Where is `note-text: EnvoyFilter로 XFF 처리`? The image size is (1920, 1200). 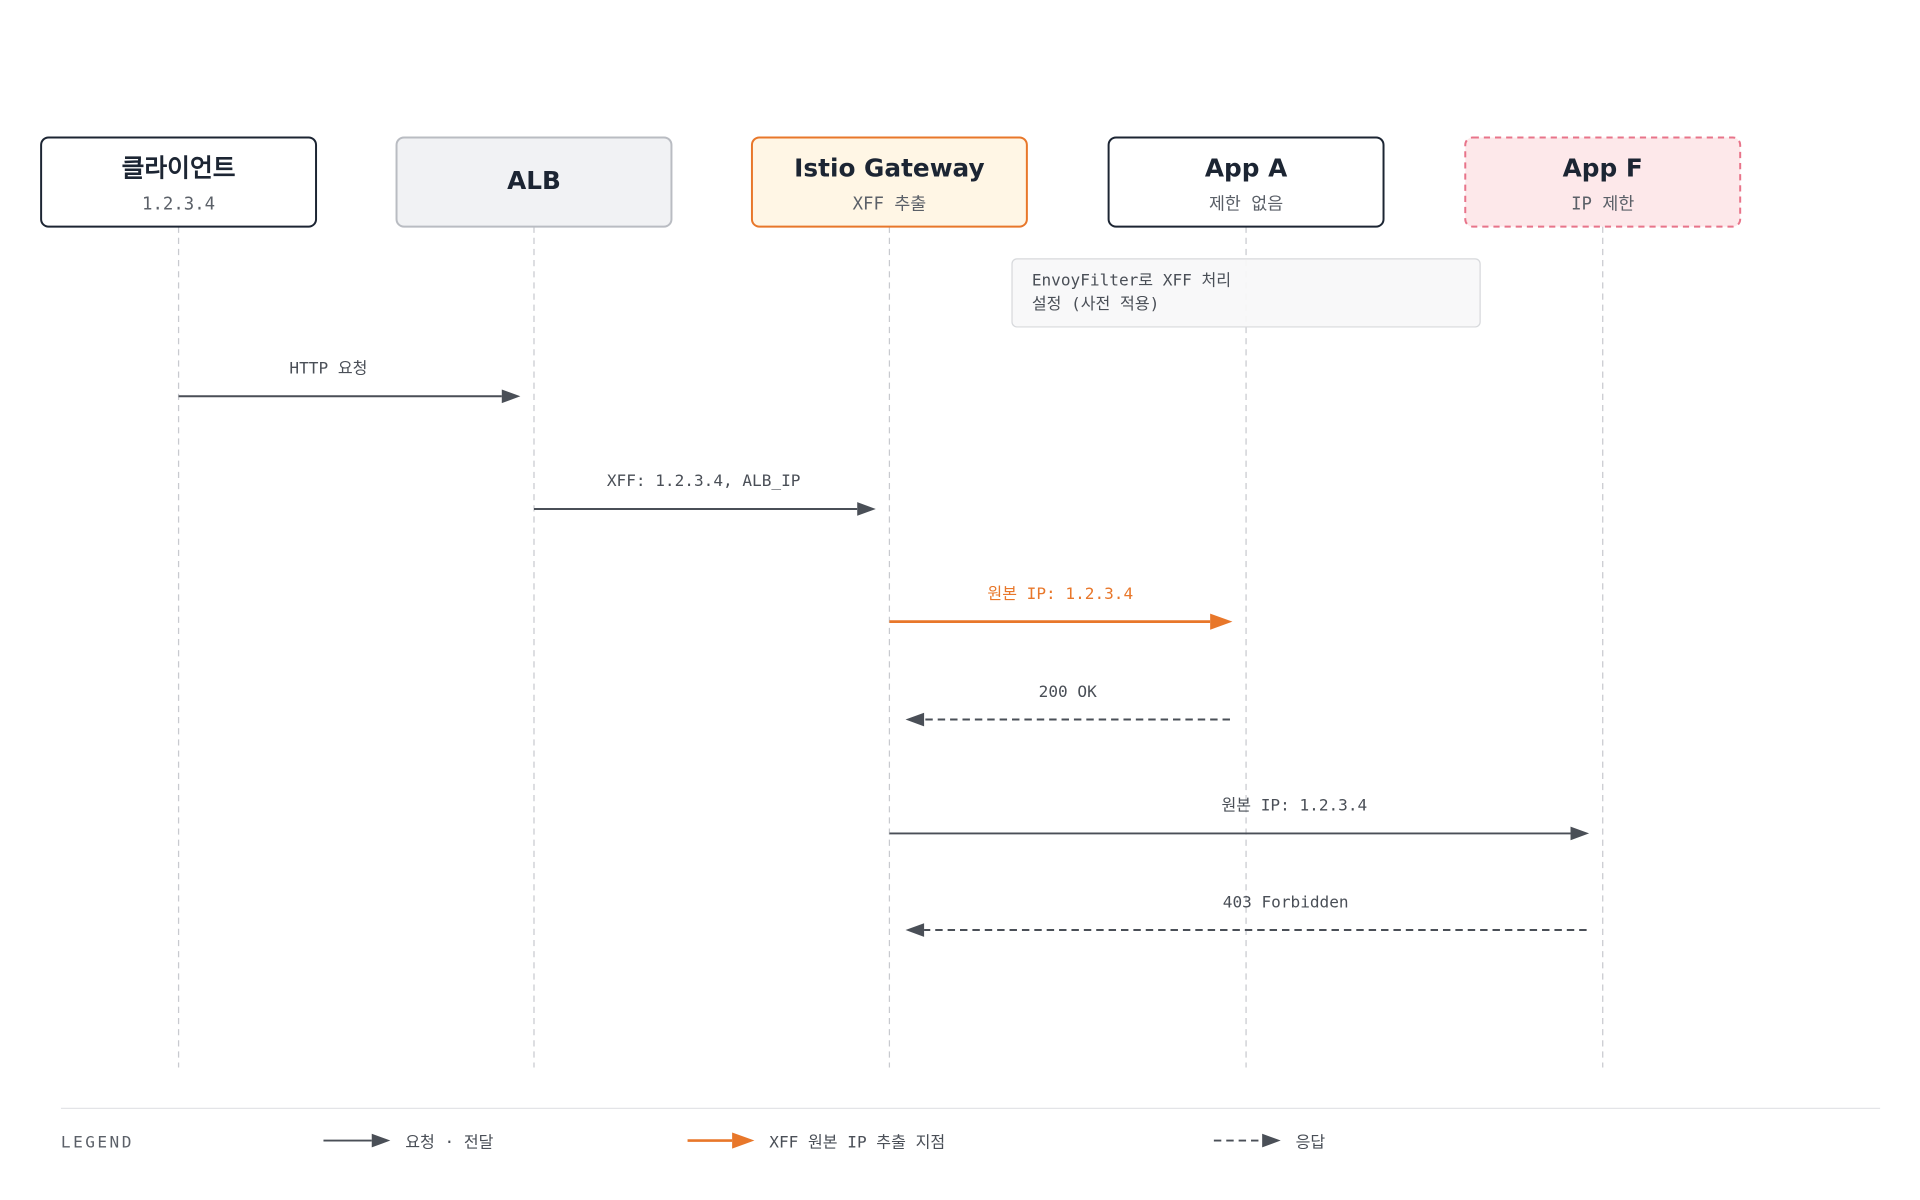 note-text: EnvoyFilter로 XFF 처리 is located at coordinates (1131, 280).